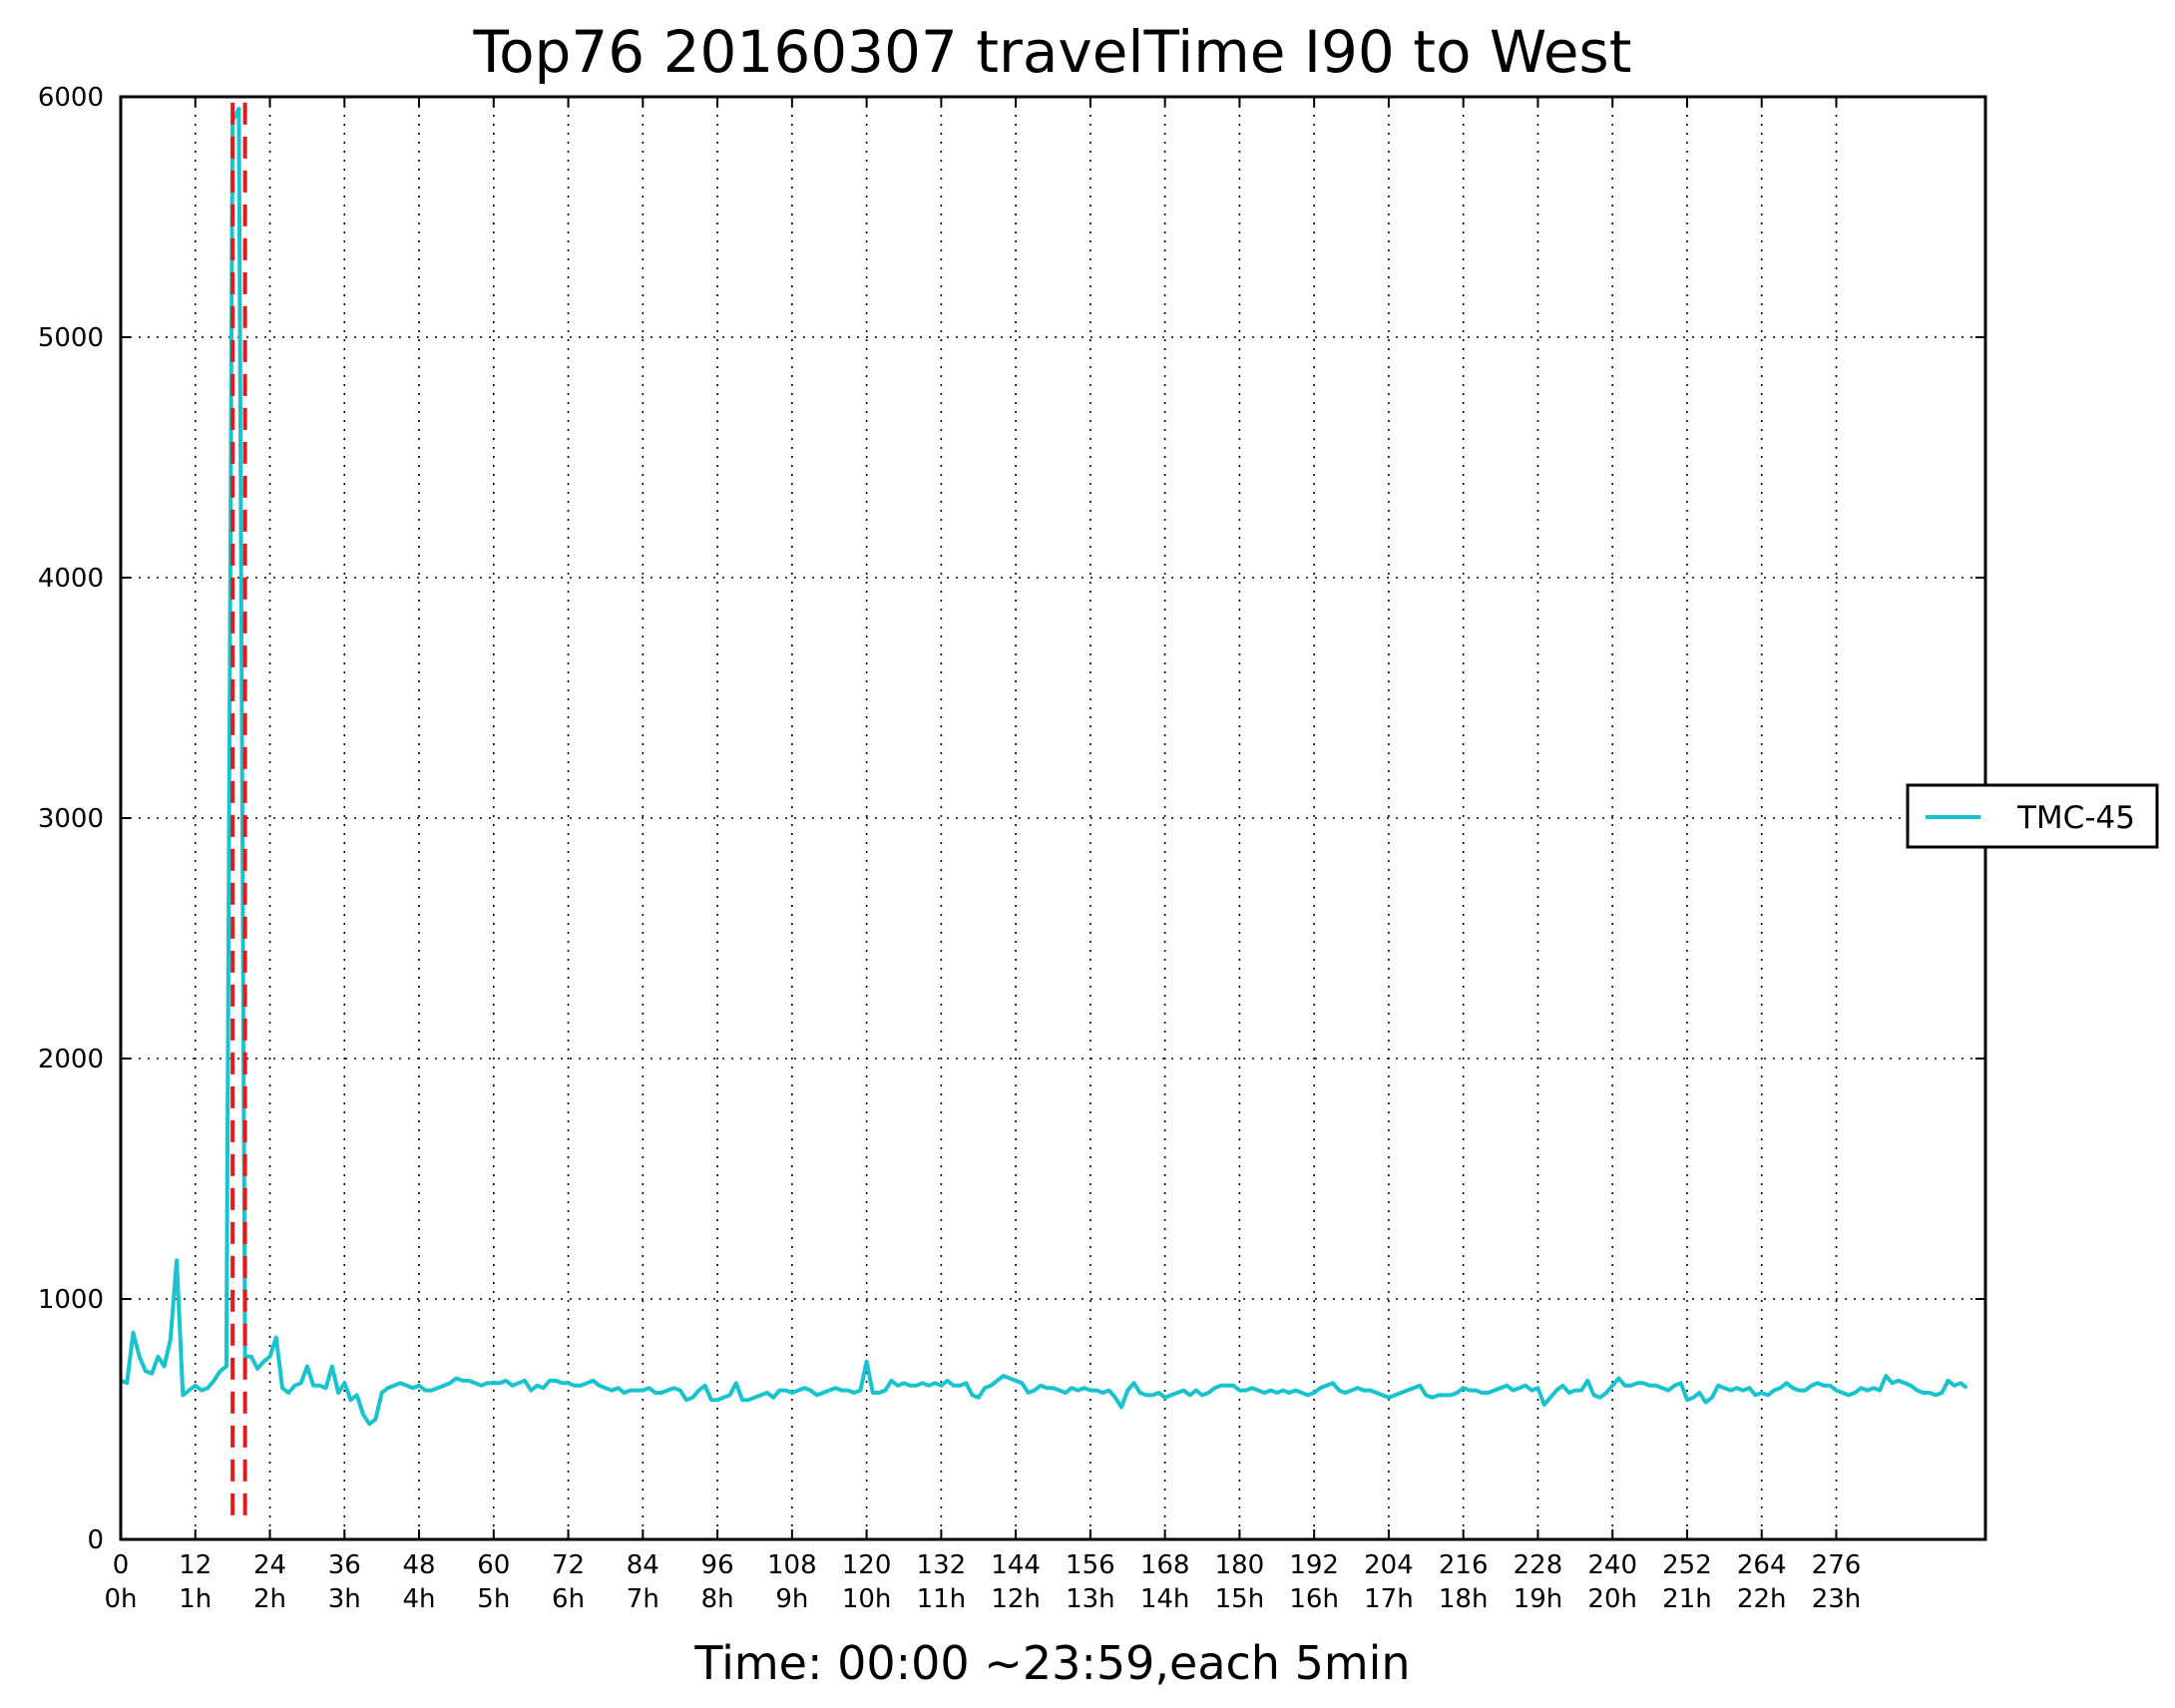 This screenshot has height=1708, width=2175. What do you see at coordinates (1837, 1565) in the screenshot?
I see `x-tick-label: 276` at bounding box center [1837, 1565].